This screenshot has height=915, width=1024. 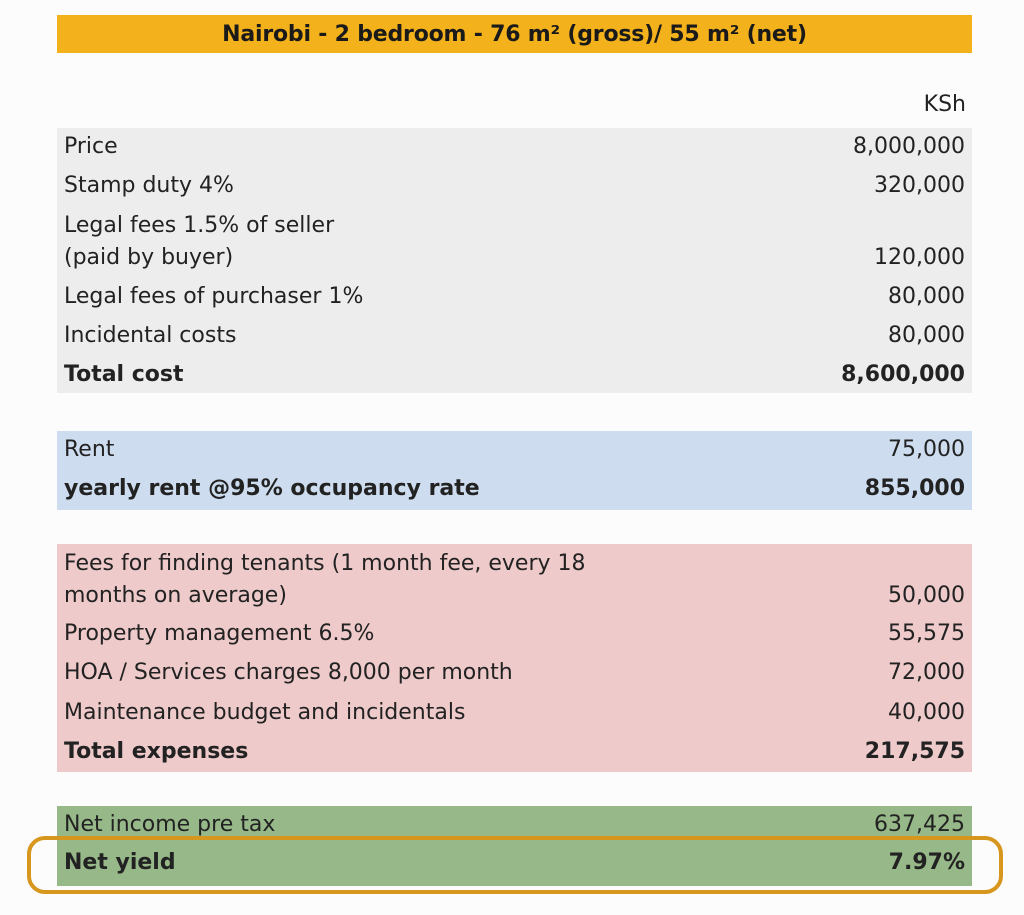 I want to click on row-label: HOA / Services charges 8,000 per month, so click(x=288, y=672).